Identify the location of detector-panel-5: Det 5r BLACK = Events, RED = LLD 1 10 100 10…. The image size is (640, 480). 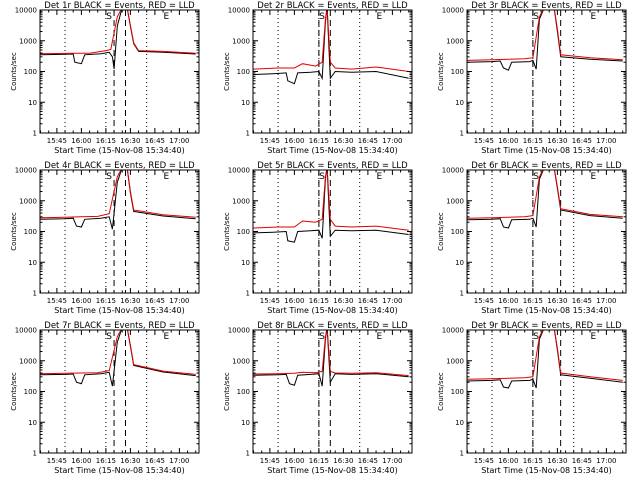
(318, 238).